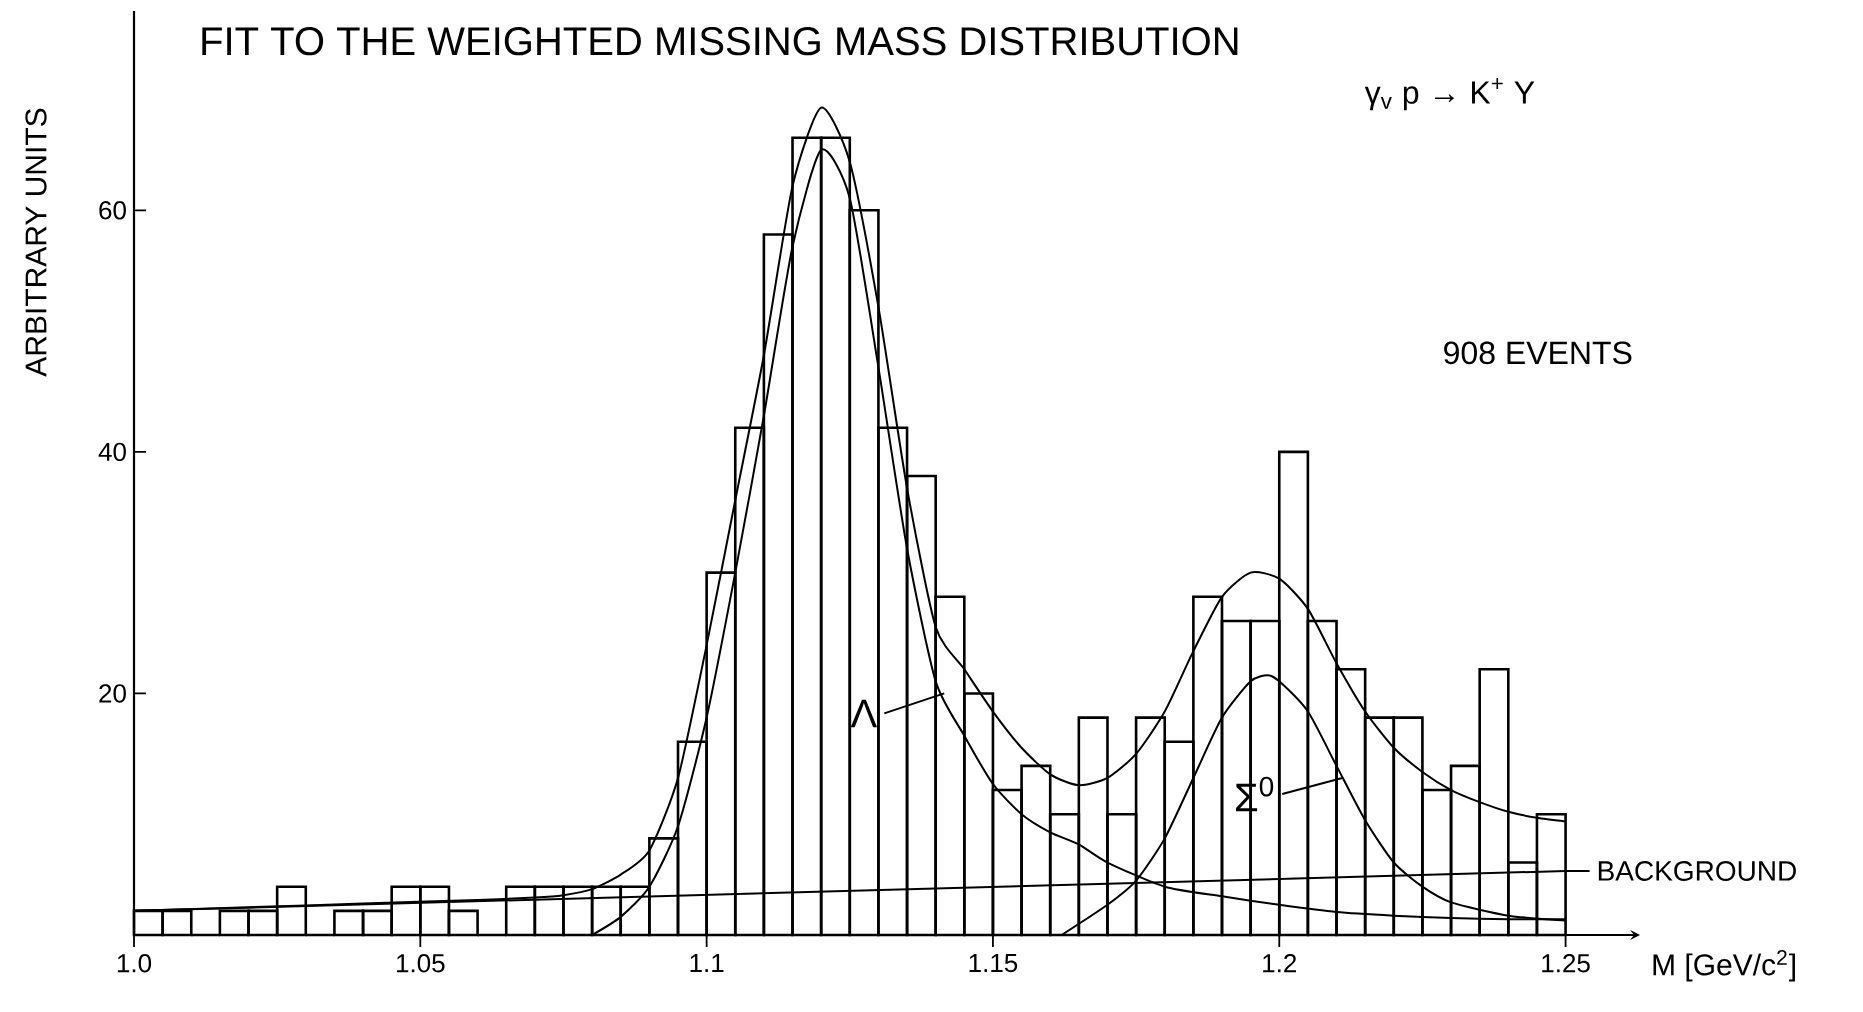 This screenshot has width=1863, height=1012. Describe the element at coordinates (36, 242) in the screenshot. I see `y-axis-title: ARBITRARY UNITS` at that location.